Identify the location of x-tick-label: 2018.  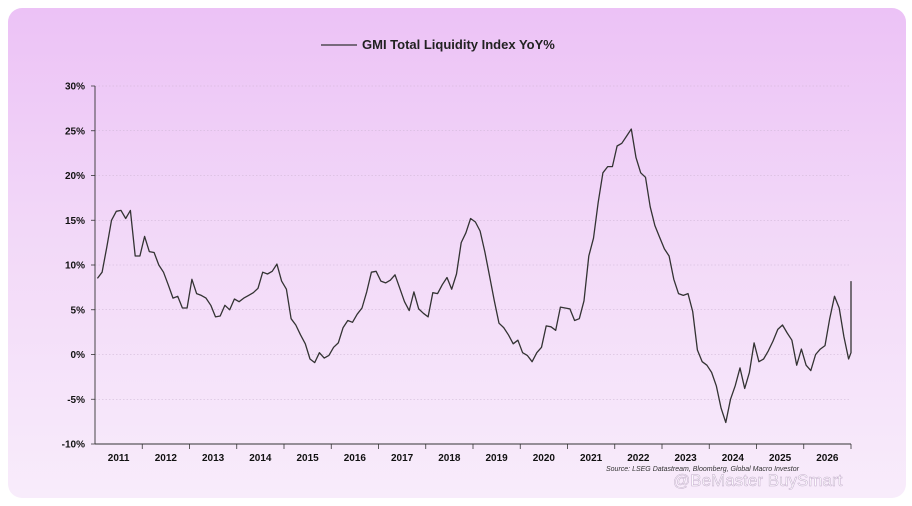
(449, 458).